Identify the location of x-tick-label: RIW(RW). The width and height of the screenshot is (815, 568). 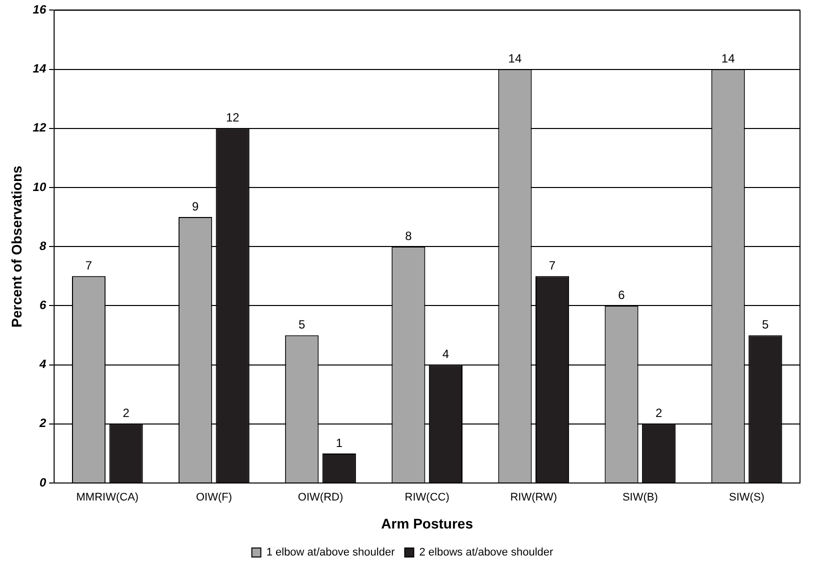
(534, 498).